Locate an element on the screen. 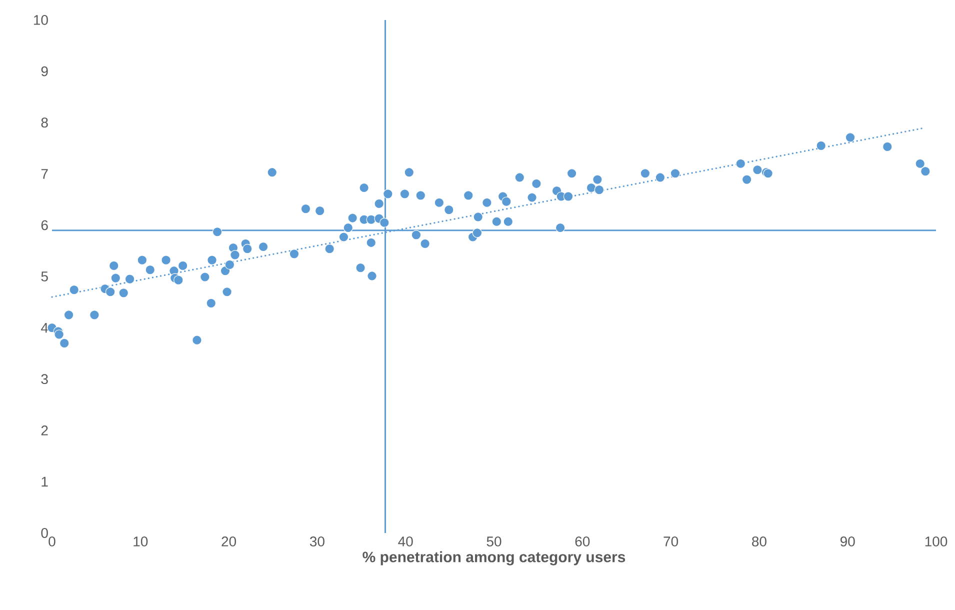 Image resolution: width=955 pixels, height=610 pixels. y-tick-label: 6 is located at coordinates (44, 225).